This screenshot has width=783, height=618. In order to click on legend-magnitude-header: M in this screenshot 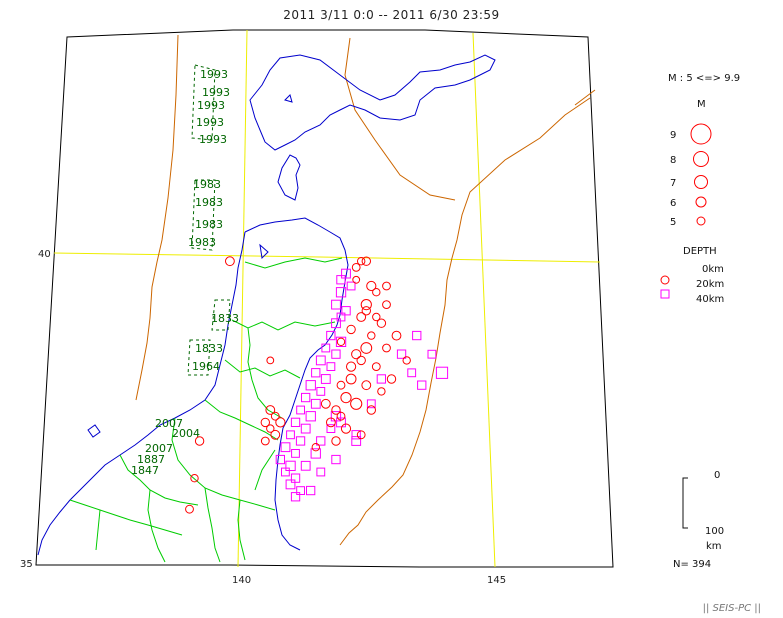, I will do `click(701, 104)`.